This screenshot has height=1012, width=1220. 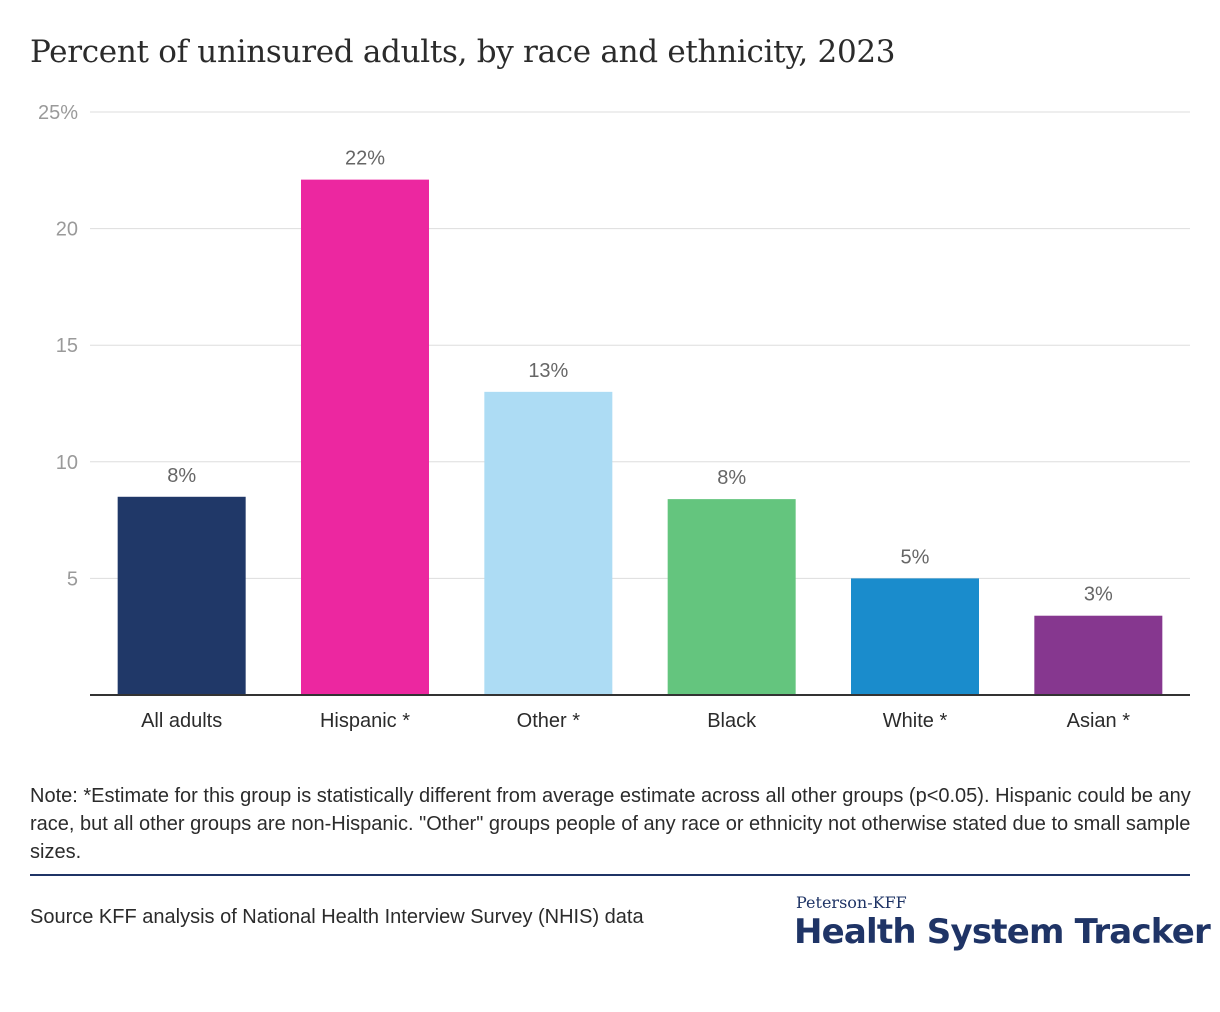 What do you see at coordinates (67, 463) in the screenshot?
I see `y-tick-label: 10` at bounding box center [67, 463].